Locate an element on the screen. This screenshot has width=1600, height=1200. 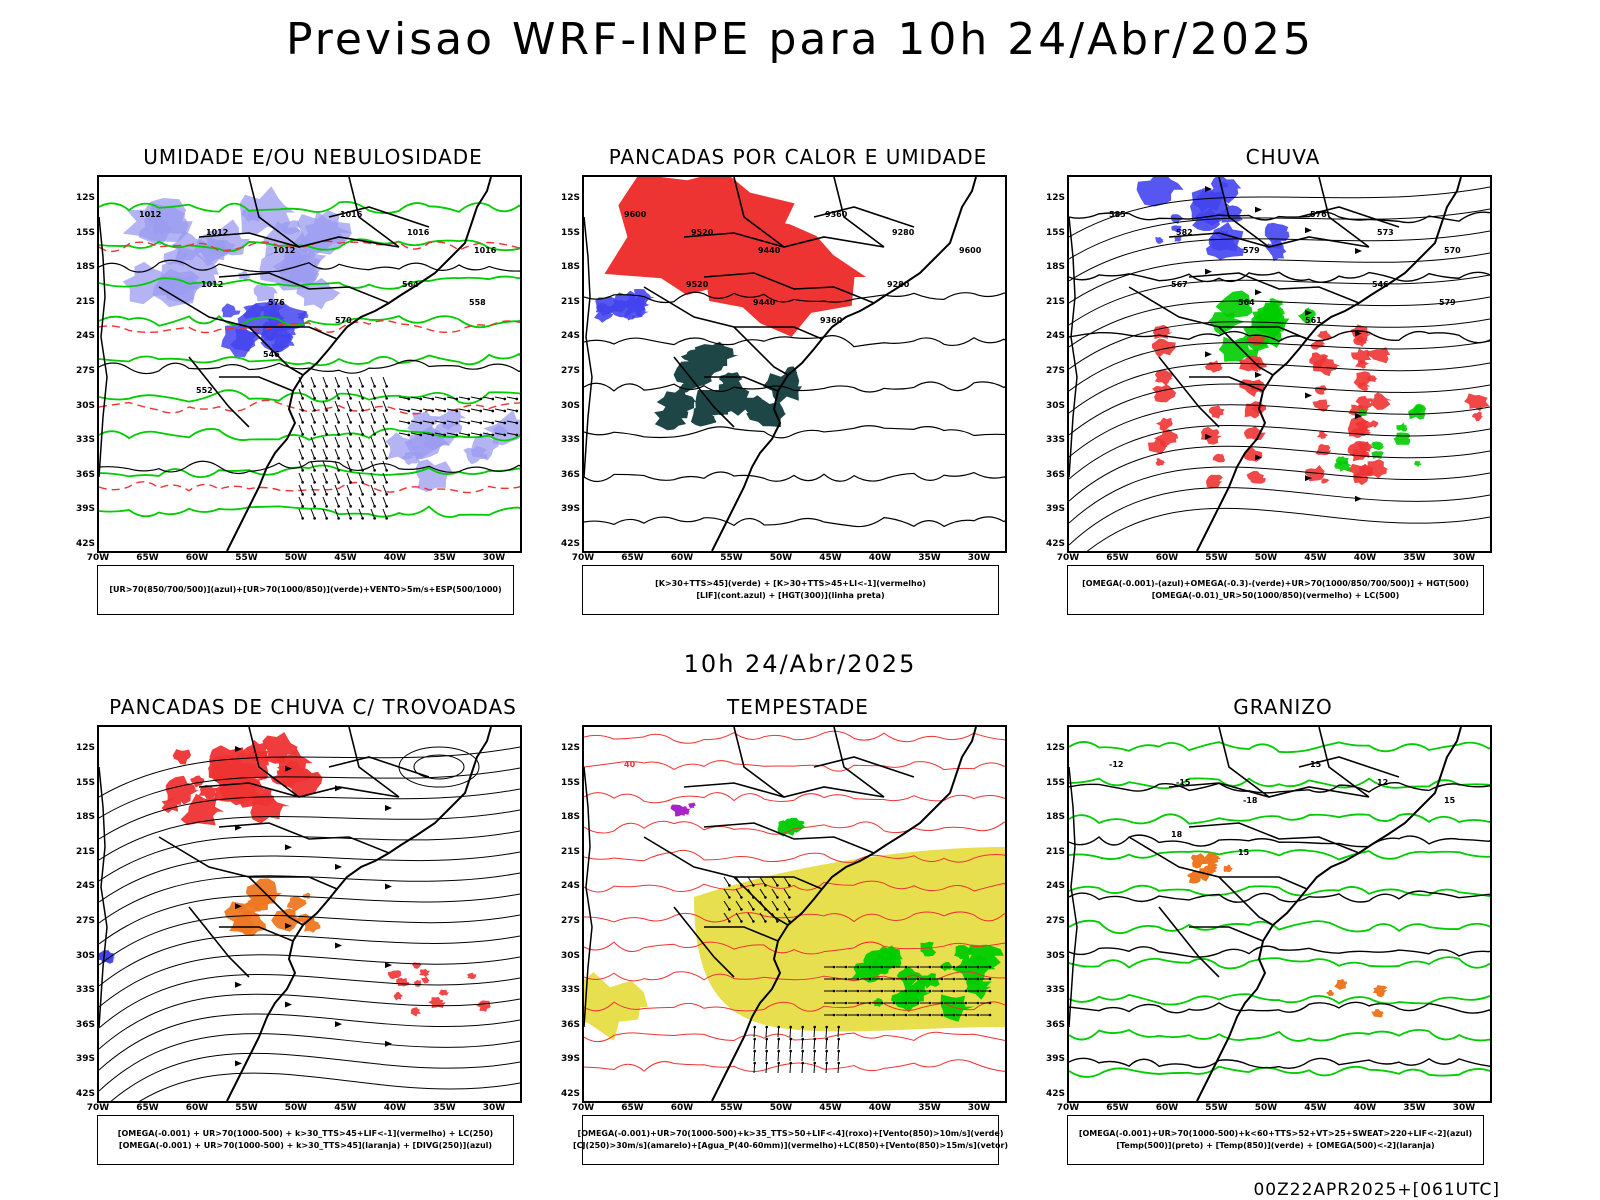
lon-tick-label: 30W is located at coordinates (494, 558).